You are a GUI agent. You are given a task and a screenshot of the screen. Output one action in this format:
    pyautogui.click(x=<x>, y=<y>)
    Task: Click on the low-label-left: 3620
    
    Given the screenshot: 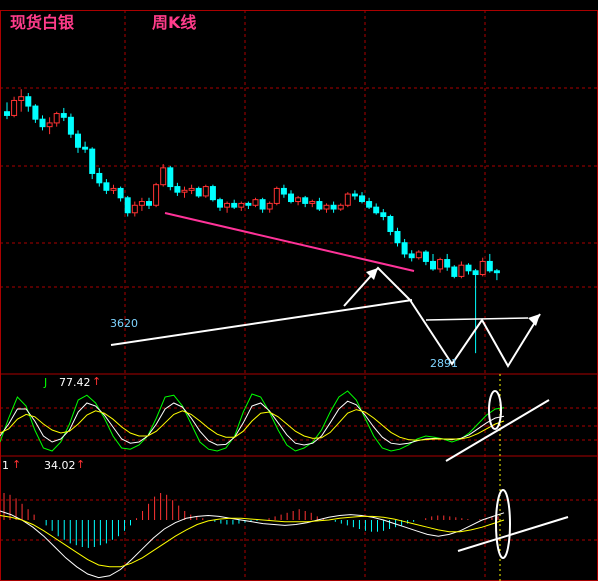 What is the action you would take?
    pyautogui.click(x=124, y=323)
    